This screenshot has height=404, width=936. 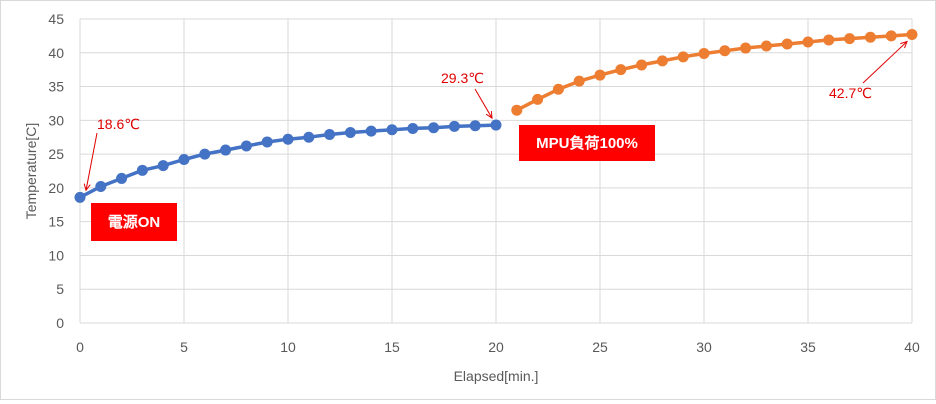 I want to click on y-axis-title: Temperature[C], so click(x=31, y=171).